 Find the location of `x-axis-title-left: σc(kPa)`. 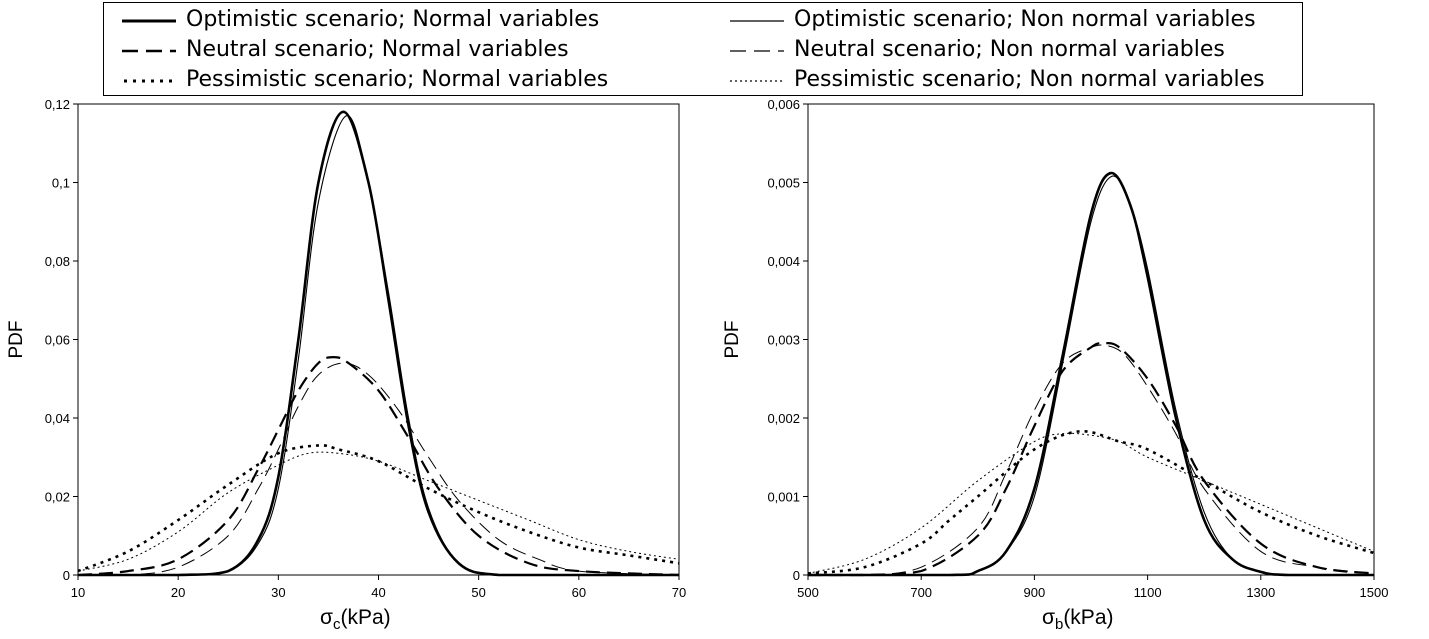

x-axis-title-left: σc(kPa) is located at coordinates (355, 619).